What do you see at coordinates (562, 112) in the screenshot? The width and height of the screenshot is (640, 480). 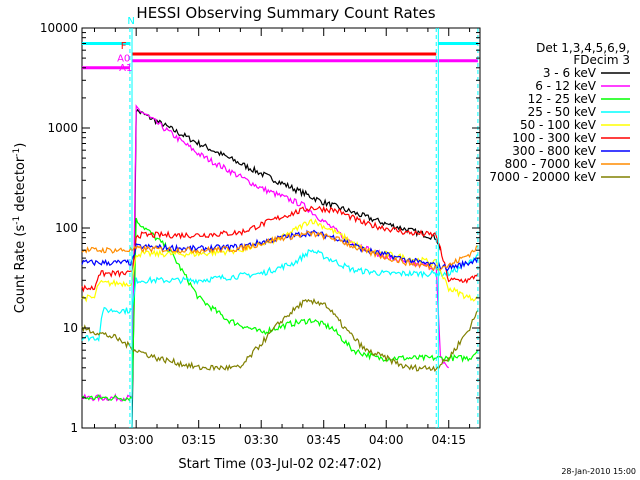 I see `legend-label-3: 25 - 50 keV` at bounding box center [562, 112].